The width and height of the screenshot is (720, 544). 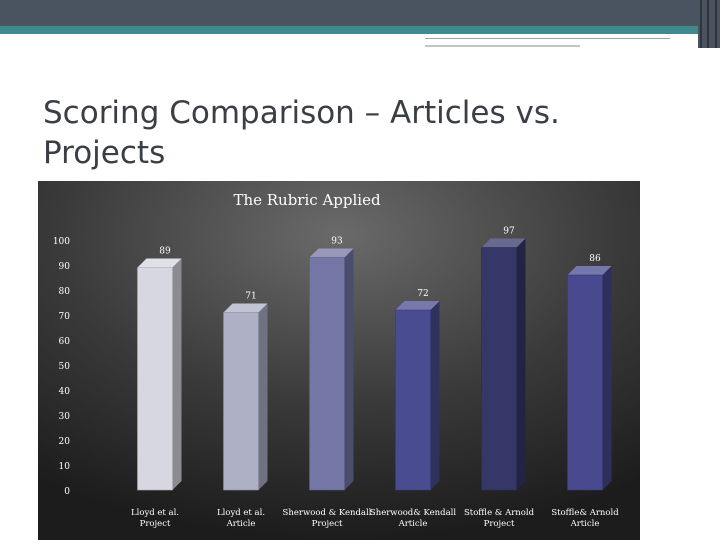 I want to click on x-tick-label: Lloyd et al. Article, so click(x=241, y=518).